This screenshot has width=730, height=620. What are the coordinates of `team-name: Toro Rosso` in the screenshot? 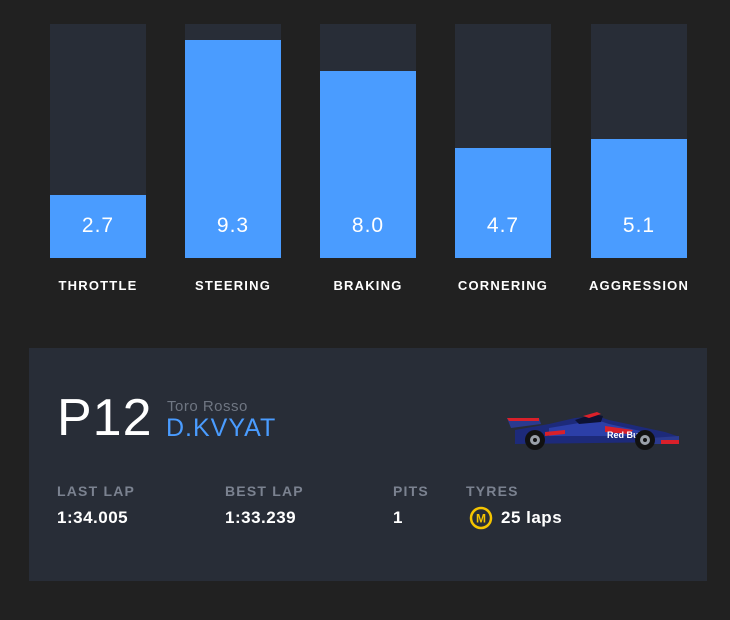 It's located at (207, 406).